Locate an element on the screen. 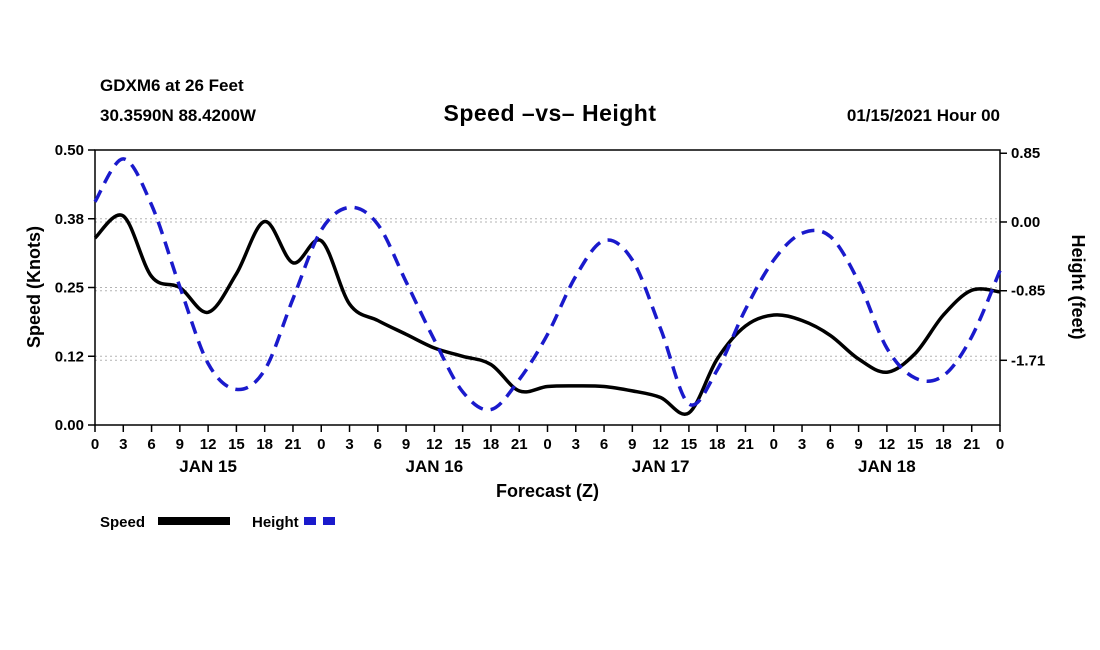  day-label: JAN 15 is located at coordinates (208, 466).